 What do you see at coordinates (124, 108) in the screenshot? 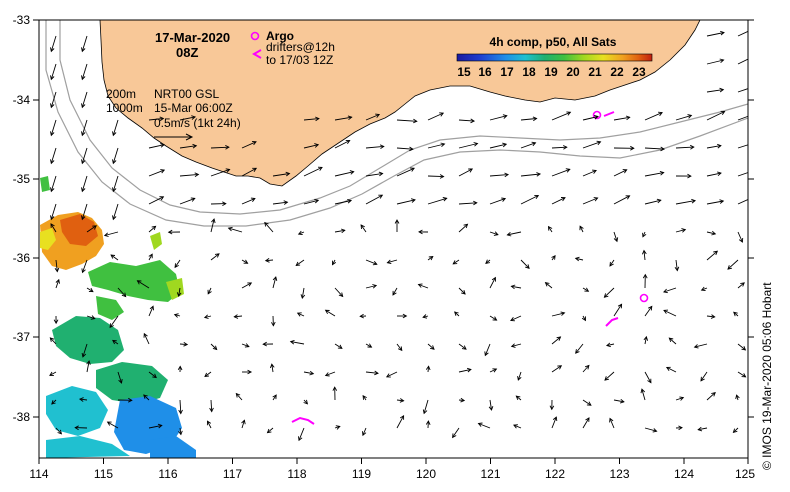
I see `isobath-1000-label: 1000m` at bounding box center [124, 108].